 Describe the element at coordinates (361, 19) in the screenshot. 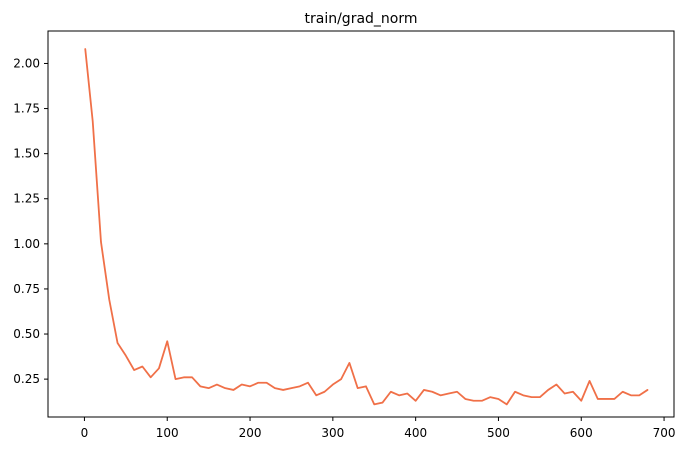

I see `chart-title: train/grad_norm` at that location.